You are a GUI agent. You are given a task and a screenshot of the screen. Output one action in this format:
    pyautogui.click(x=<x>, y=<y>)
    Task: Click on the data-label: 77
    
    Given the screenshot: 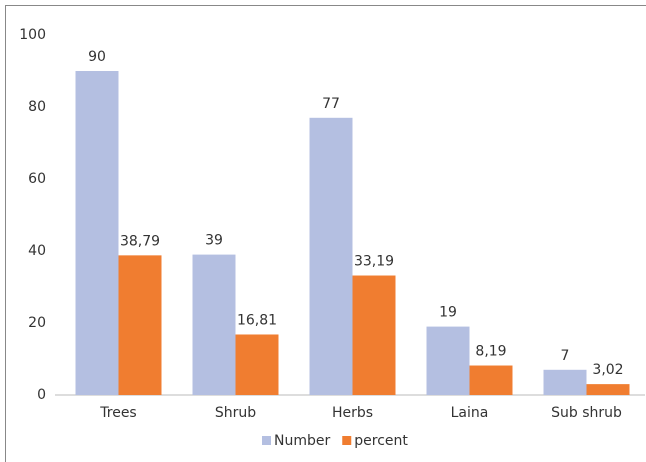 What is the action you would take?
    pyautogui.click(x=331, y=104)
    